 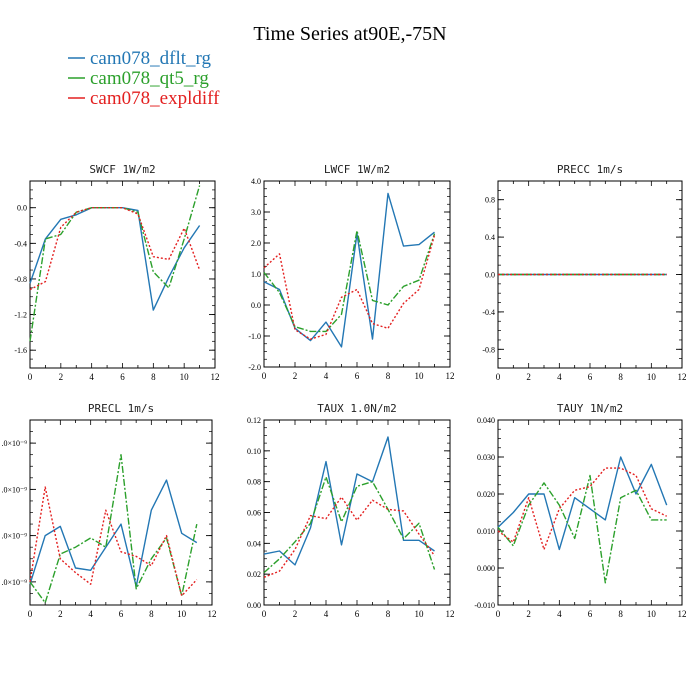 What do you see at coordinates (254, 513) in the screenshot?
I see `y-tick-label: 0.06` at bounding box center [254, 513].